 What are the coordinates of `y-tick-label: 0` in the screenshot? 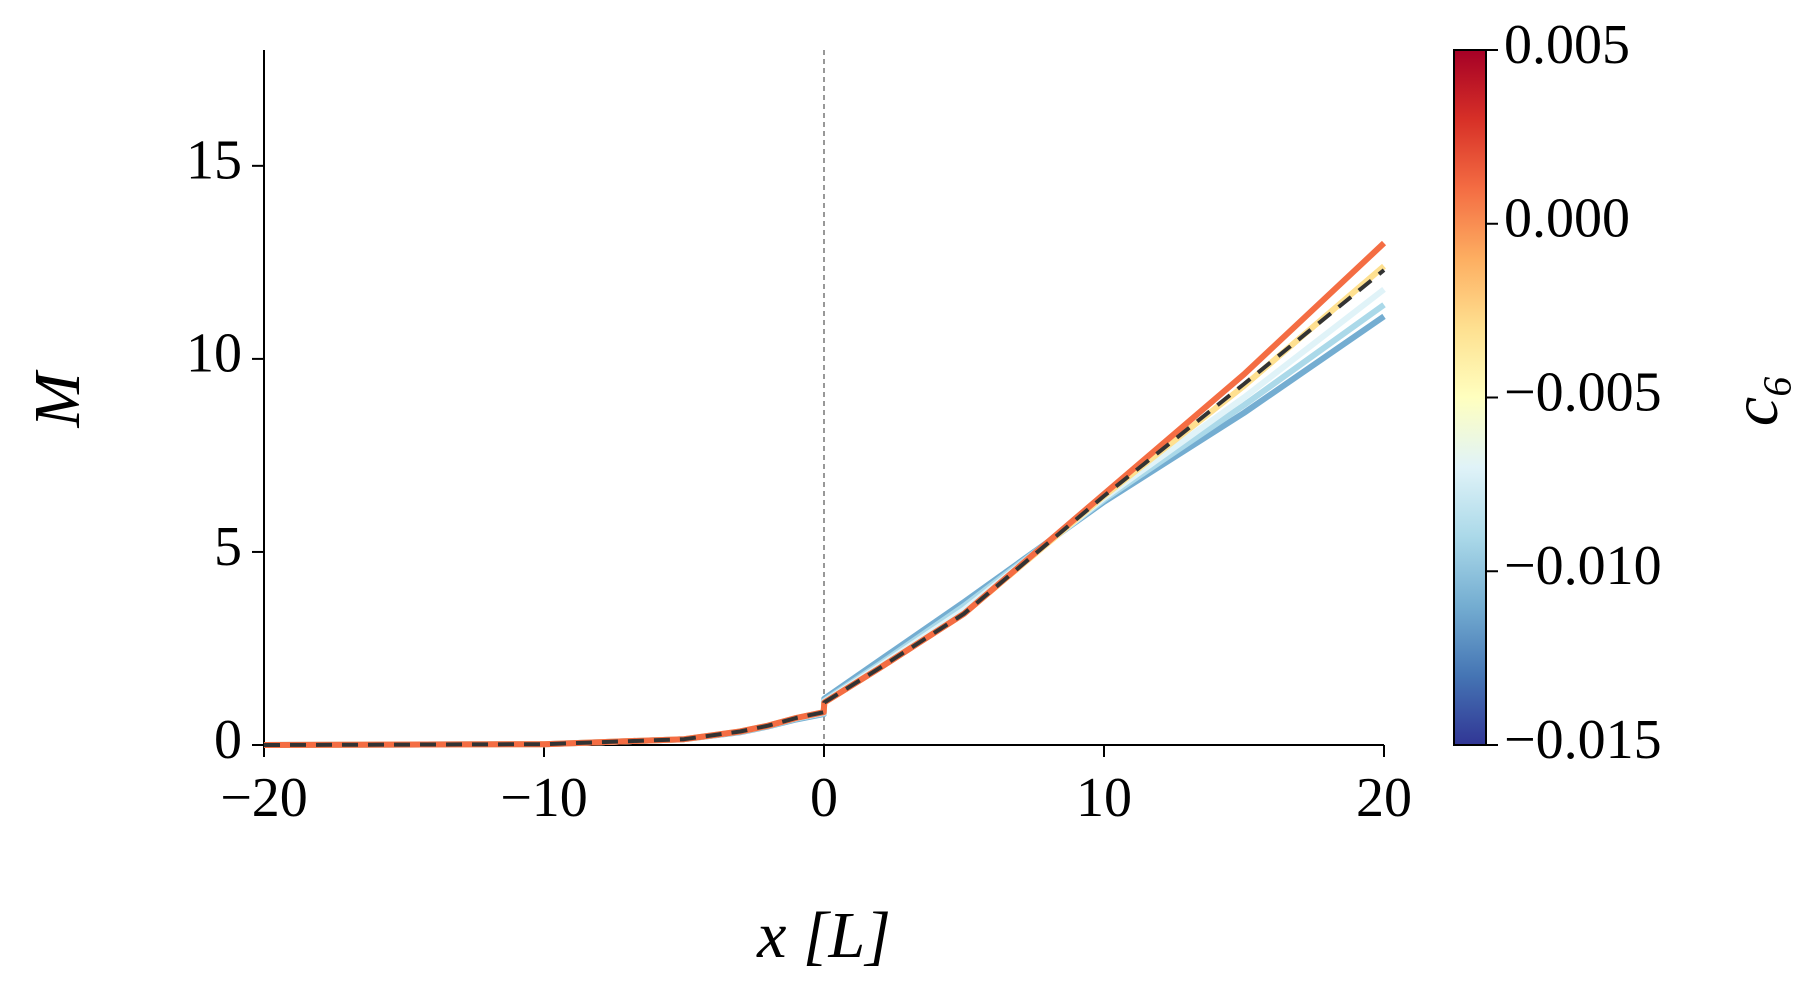 It's located at (228, 740).